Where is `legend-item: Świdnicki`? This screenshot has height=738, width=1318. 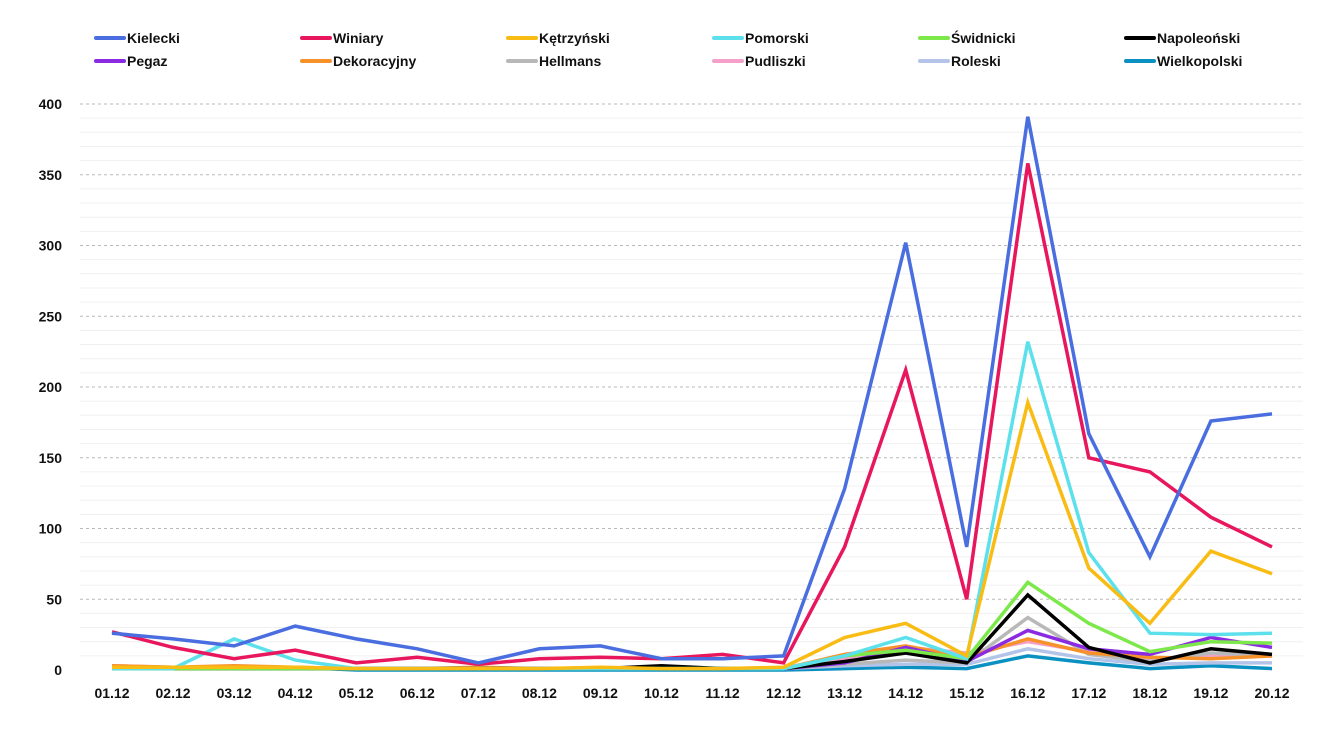 legend-item: Świdnicki is located at coordinates (967, 37).